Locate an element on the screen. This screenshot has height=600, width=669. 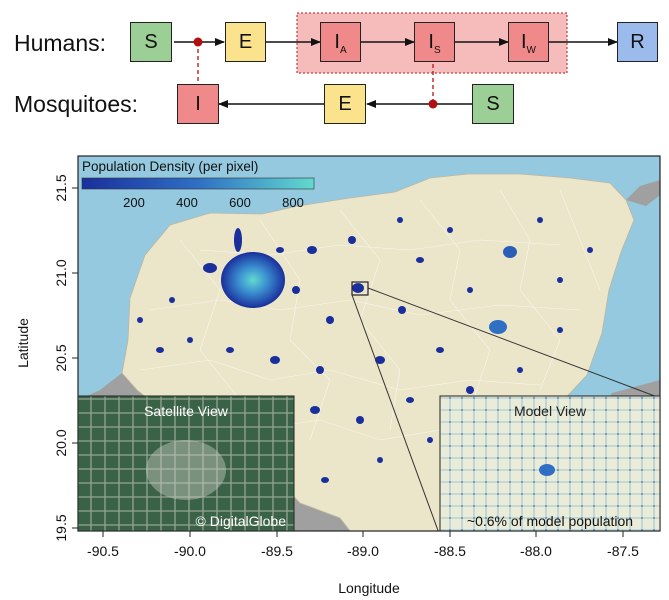
transmission-dot-mosquito is located at coordinates (433, 104).